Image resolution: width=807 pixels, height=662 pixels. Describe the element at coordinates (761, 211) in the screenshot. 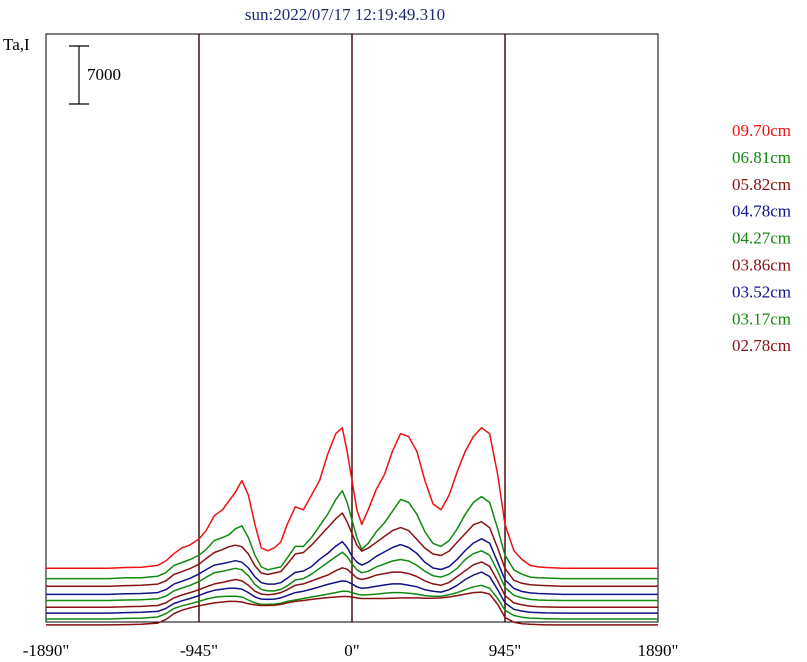

I see `legend-entry: 04.78cm` at that location.